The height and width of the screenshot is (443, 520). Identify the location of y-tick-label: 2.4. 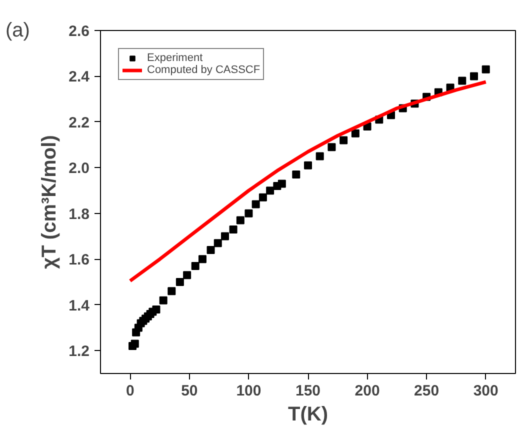
(79, 77).